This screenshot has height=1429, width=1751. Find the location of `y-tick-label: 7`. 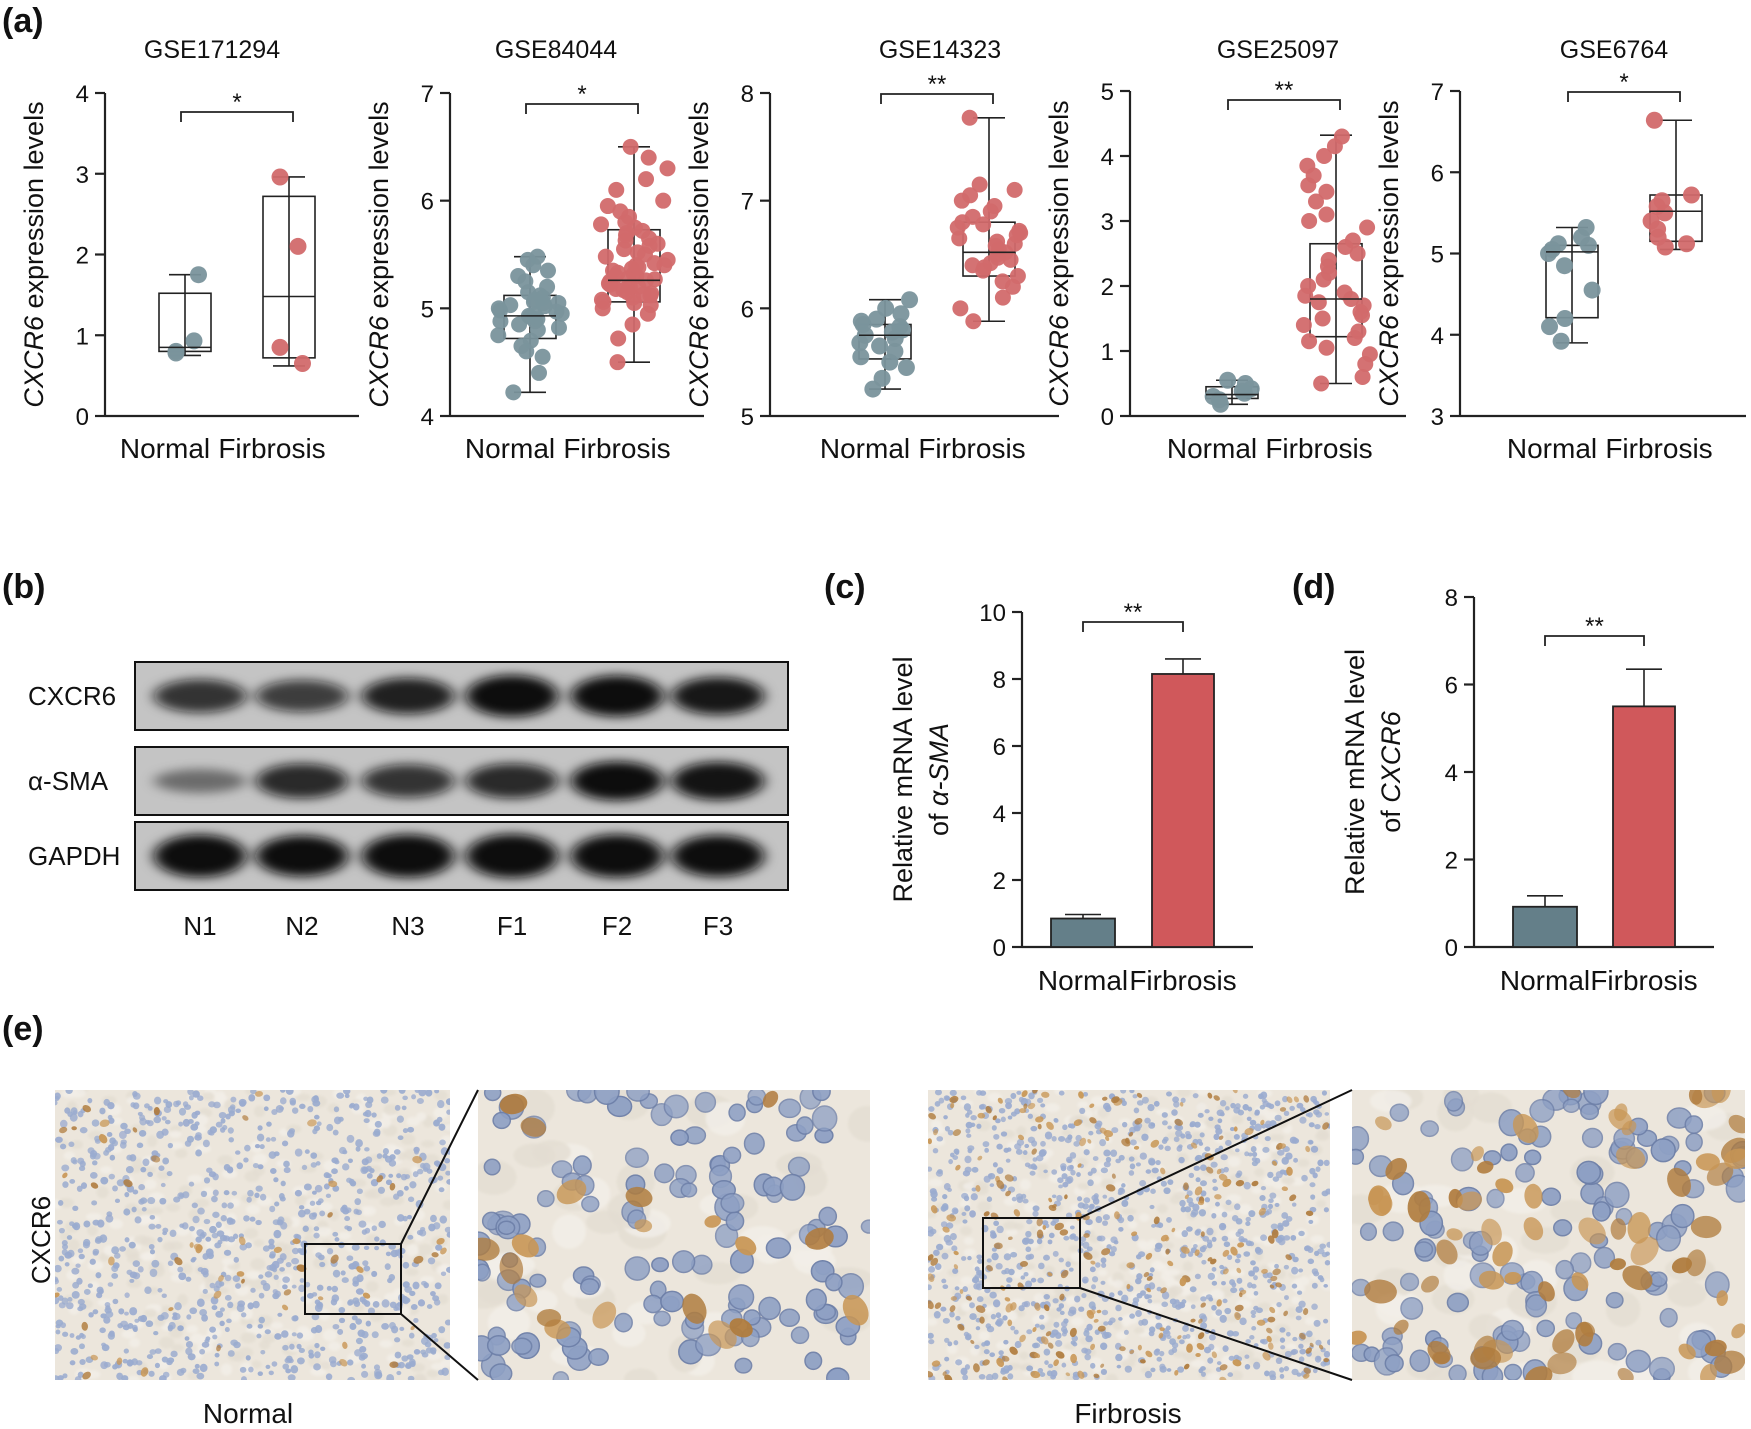

y-tick-label: 7 is located at coordinates (1437, 92).